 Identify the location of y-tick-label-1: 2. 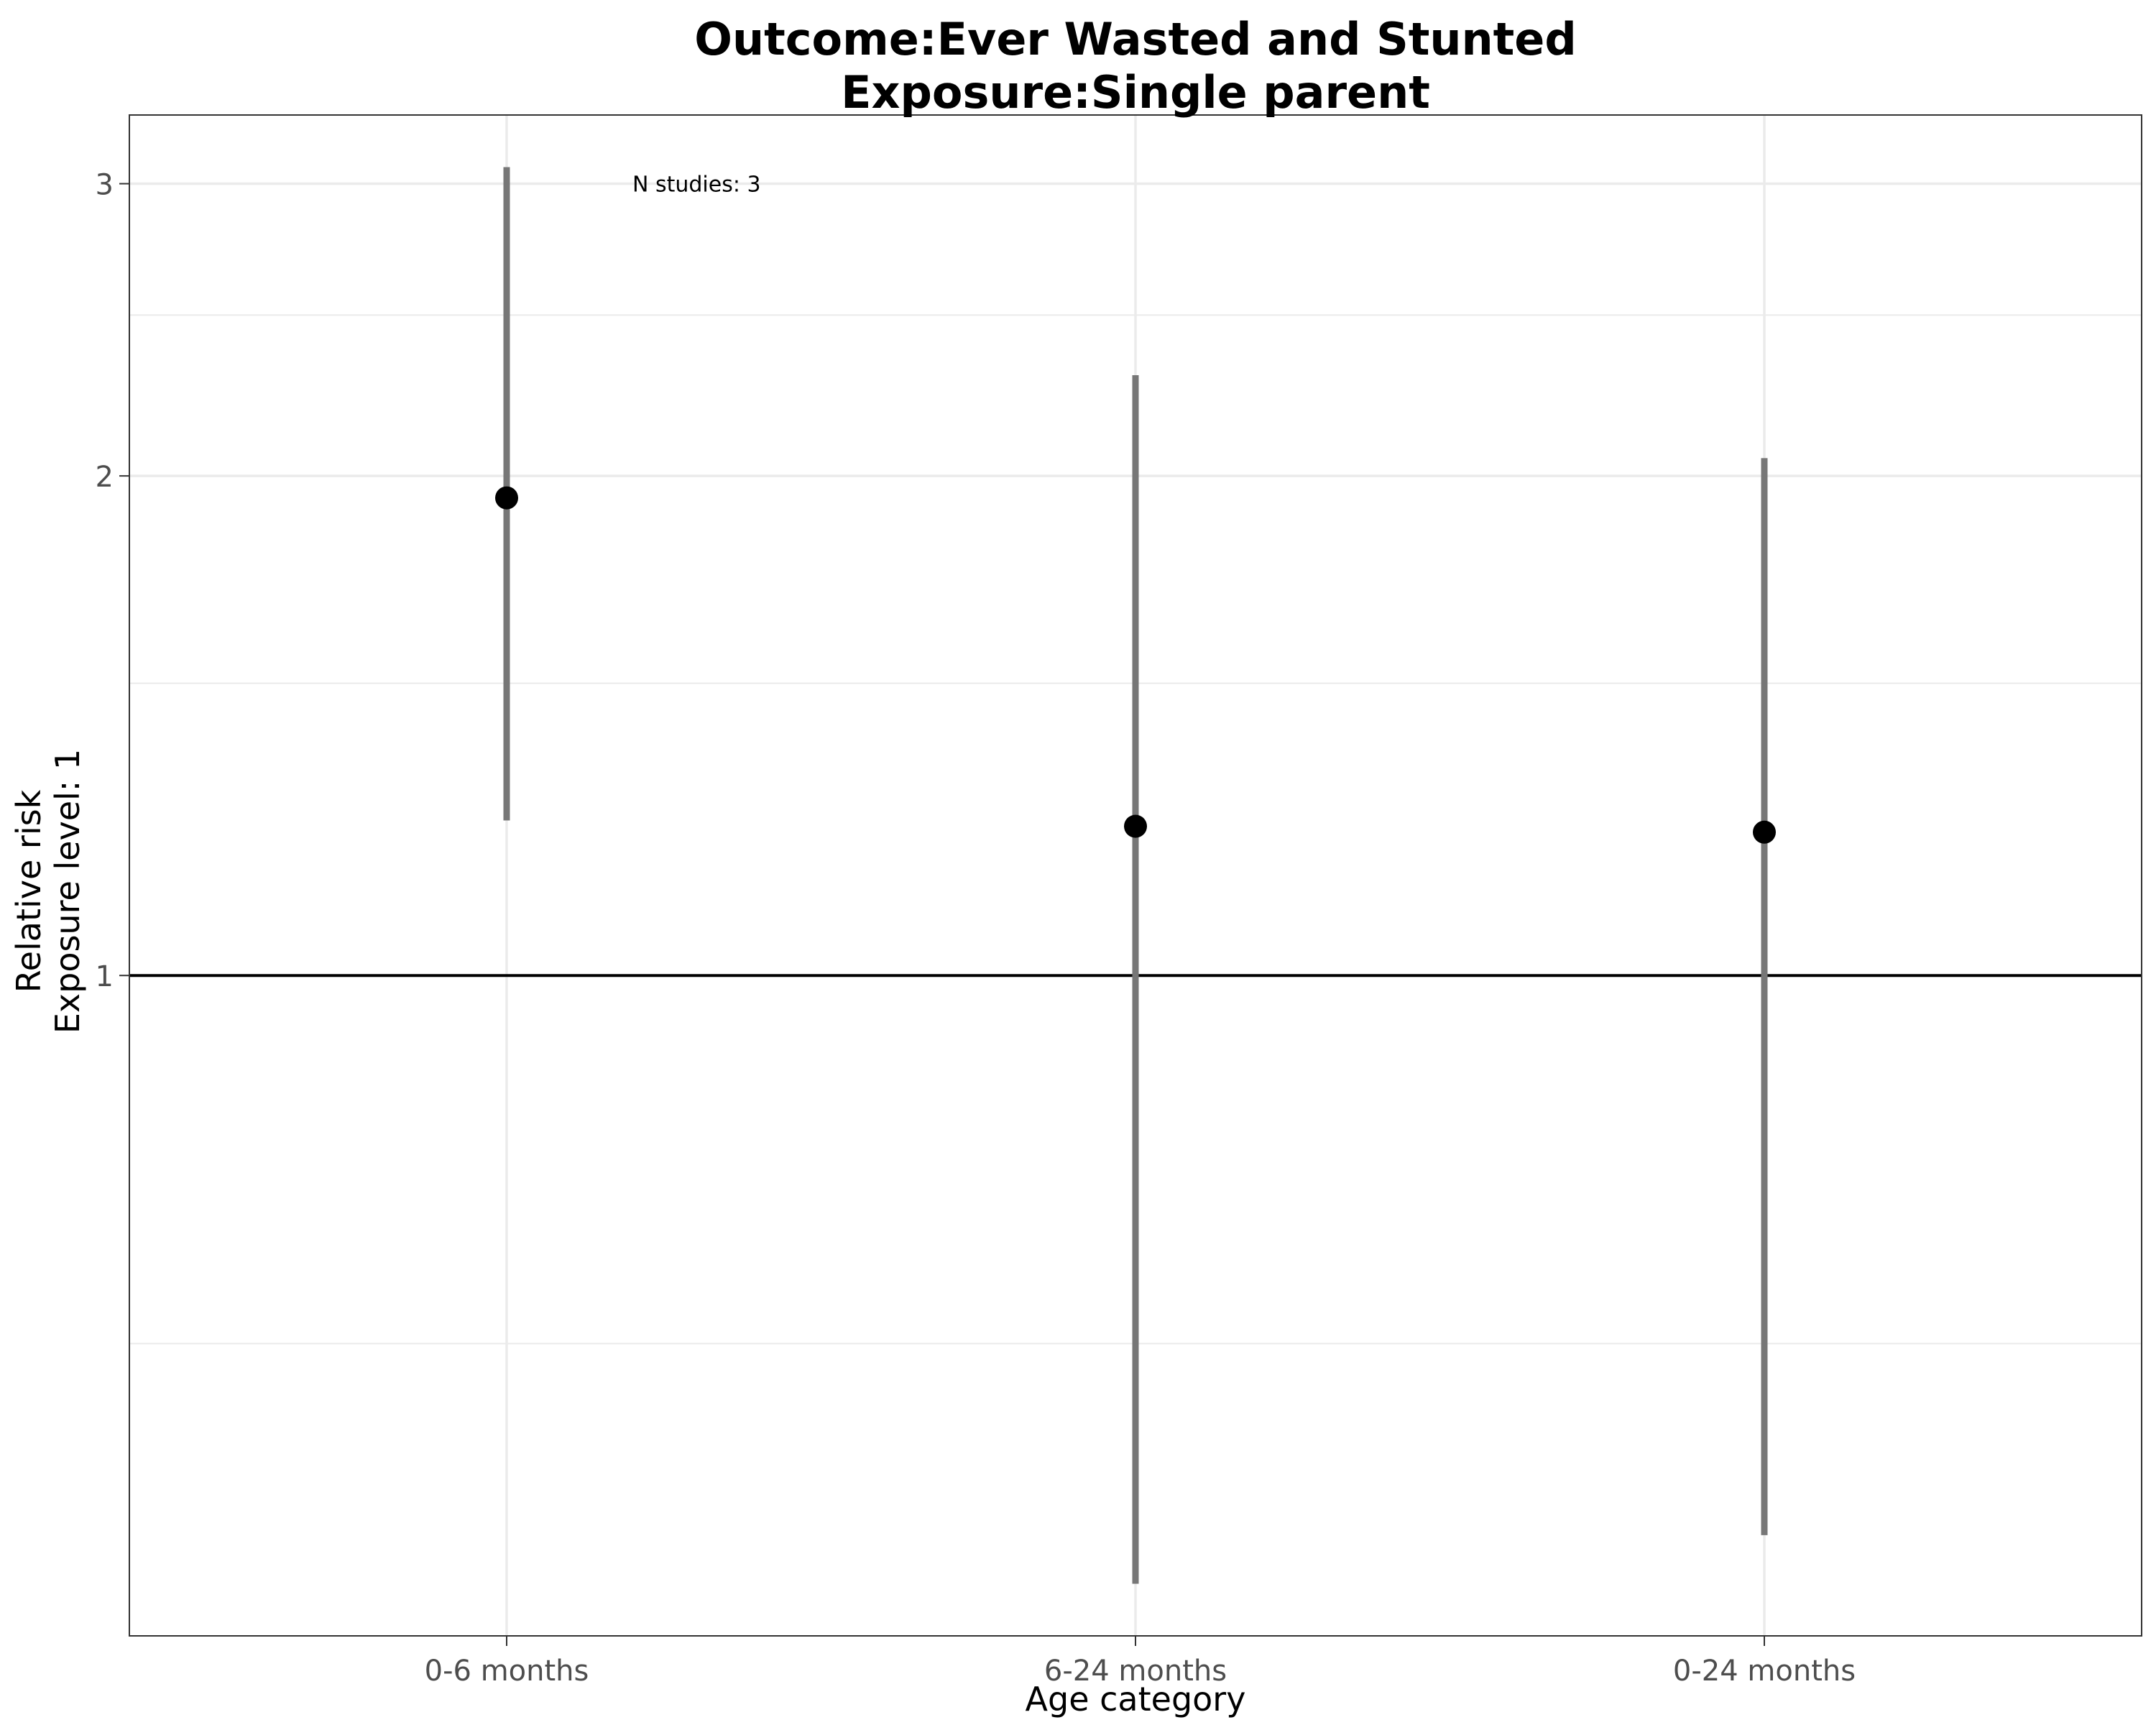
(105, 477).